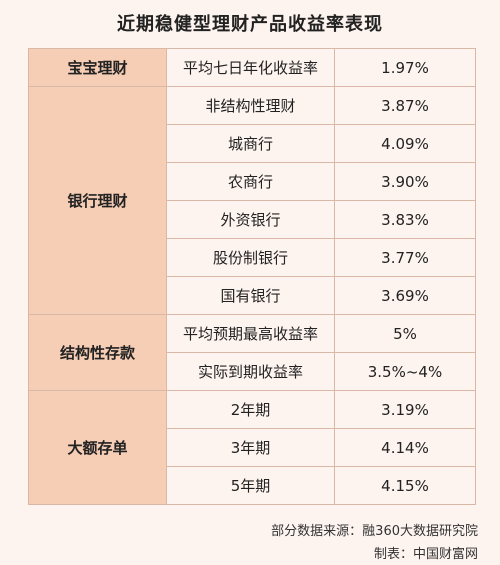  I want to click on table-row: 5年期 4.15%, so click(252, 485).